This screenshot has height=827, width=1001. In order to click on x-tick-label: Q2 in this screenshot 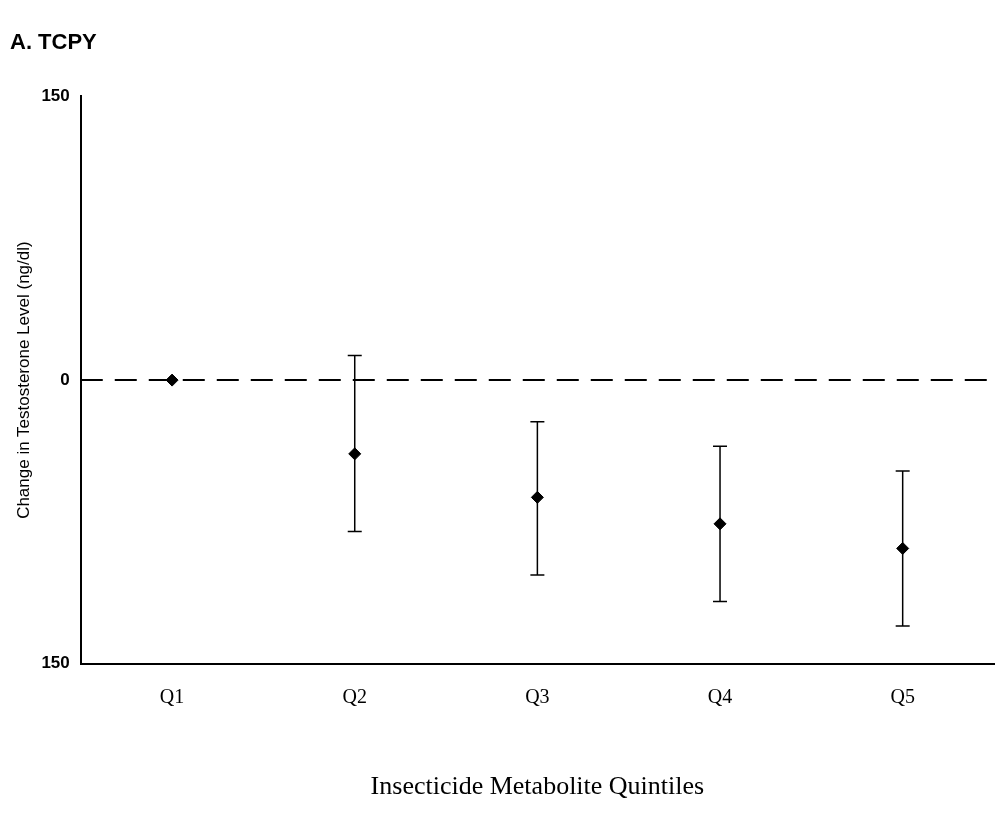, I will do `click(354, 696)`.